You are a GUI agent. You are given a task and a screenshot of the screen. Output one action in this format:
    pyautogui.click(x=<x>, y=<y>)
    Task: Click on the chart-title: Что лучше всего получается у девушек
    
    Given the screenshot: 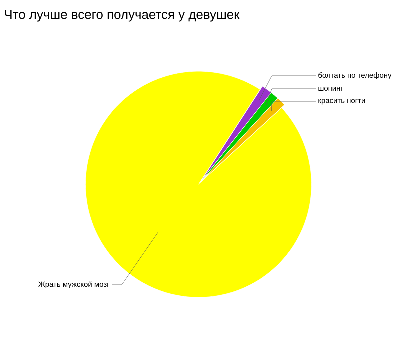 What is the action you would take?
    pyautogui.click(x=122, y=16)
    